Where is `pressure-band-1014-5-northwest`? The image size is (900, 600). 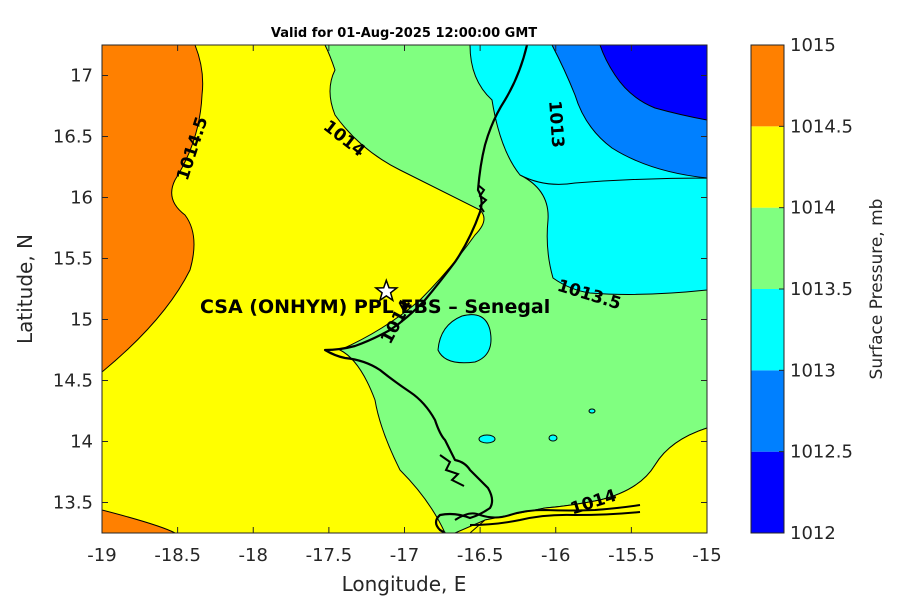 pressure-band-1014-5-northwest is located at coordinates (153, 209).